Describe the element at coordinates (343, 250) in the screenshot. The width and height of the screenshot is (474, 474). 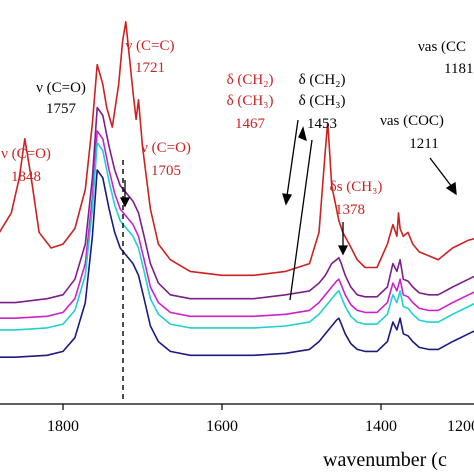
I see `arrow-1378-head` at that location.